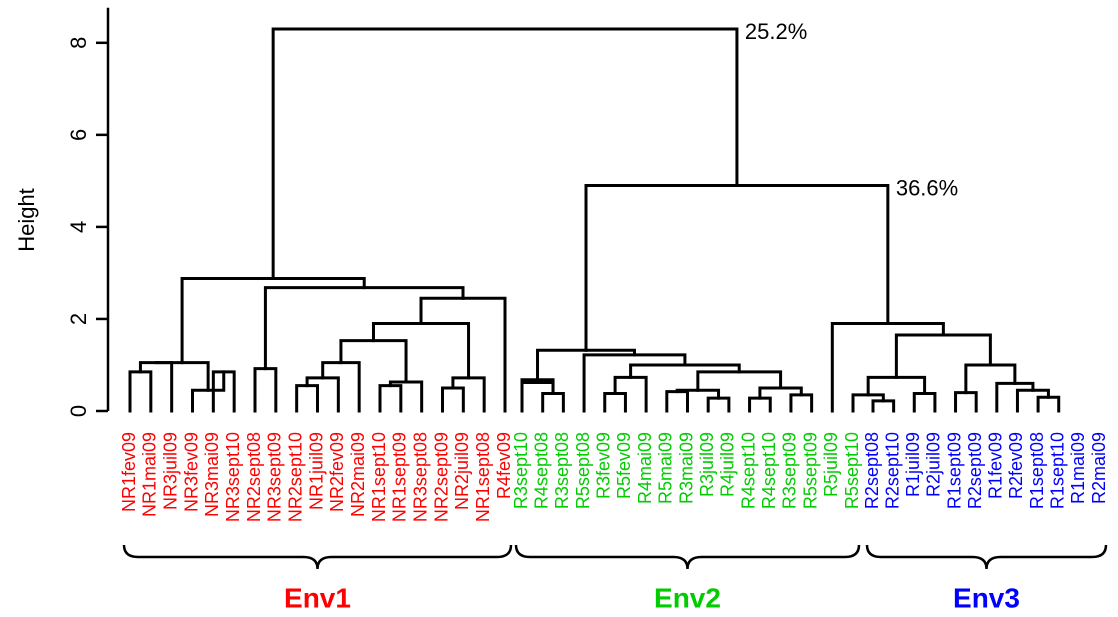 Image resolution: width=1118 pixels, height=617 pixels. What do you see at coordinates (1032, 400) in the screenshot?
I see `dendrogram-branch-d7` at bounding box center [1032, 400].